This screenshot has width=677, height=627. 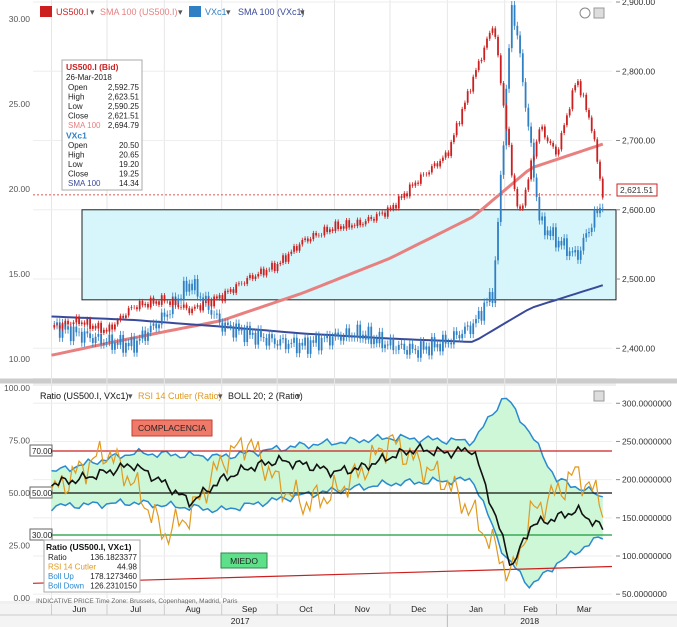 I want to click on miedo-label: MIEDO, so click(x=244, y=561).